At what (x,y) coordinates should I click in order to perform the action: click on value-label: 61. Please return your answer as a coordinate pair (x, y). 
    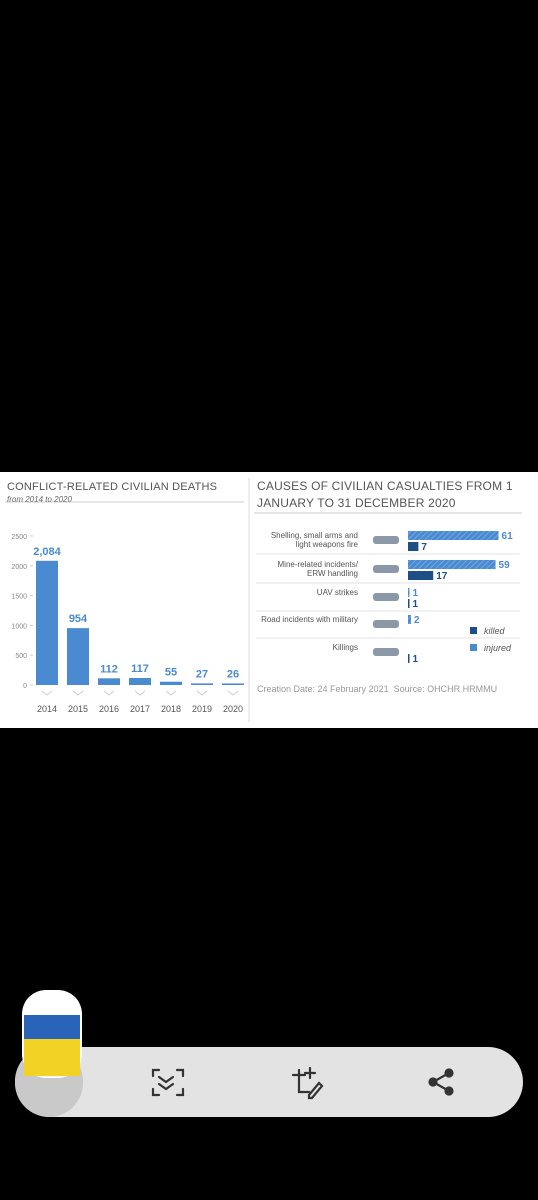
    Looking at the image, I should click on (508, 536).